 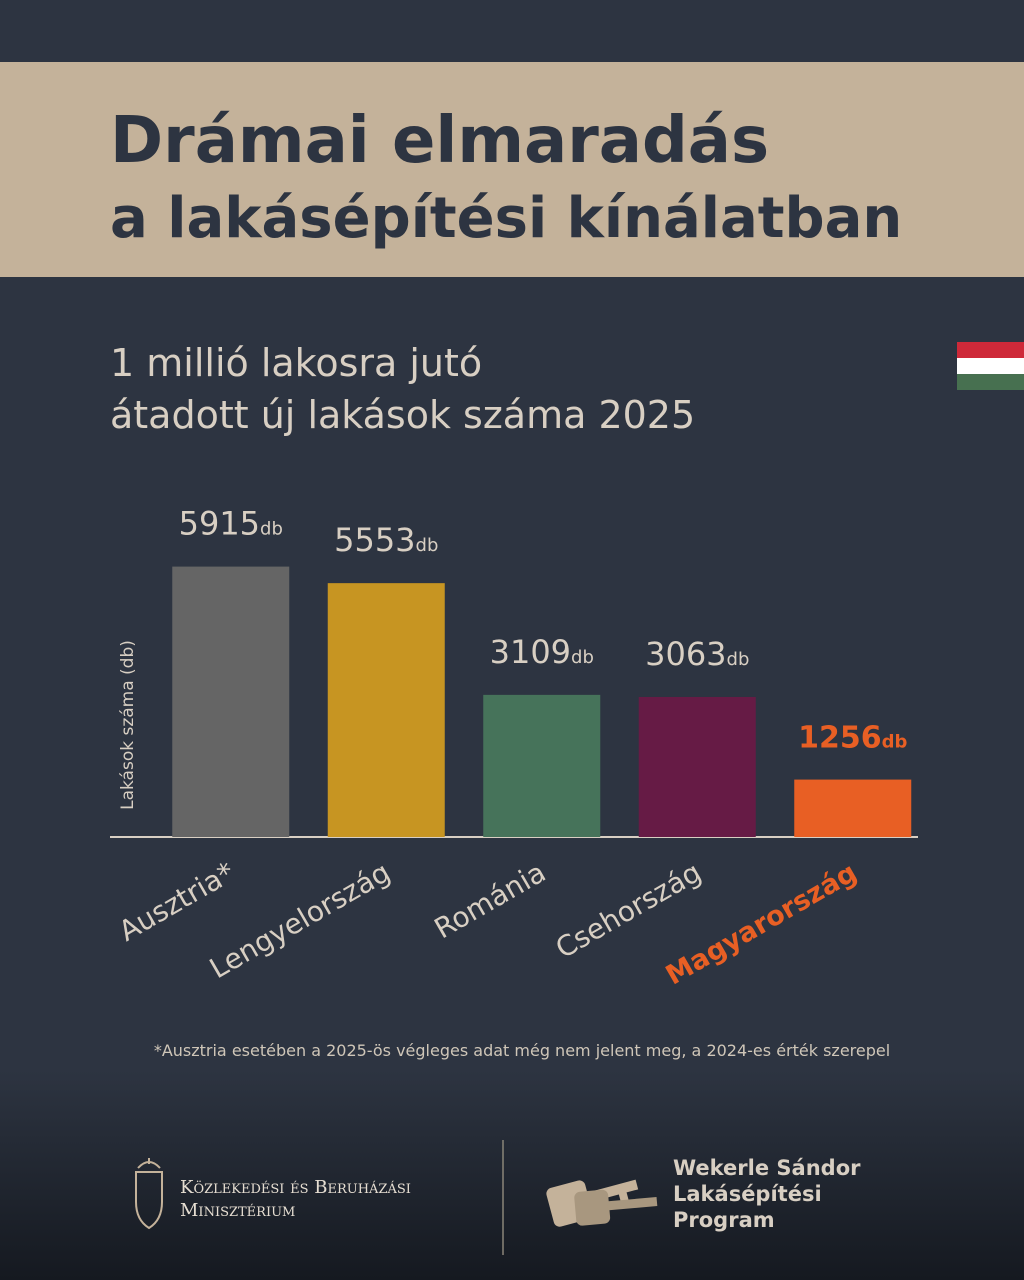 What do you see at coordinates (295, 1187) in the screenshot?
I see `ministry-name: Közlekedési és Beruházási` at bounding box center [295, 1187].